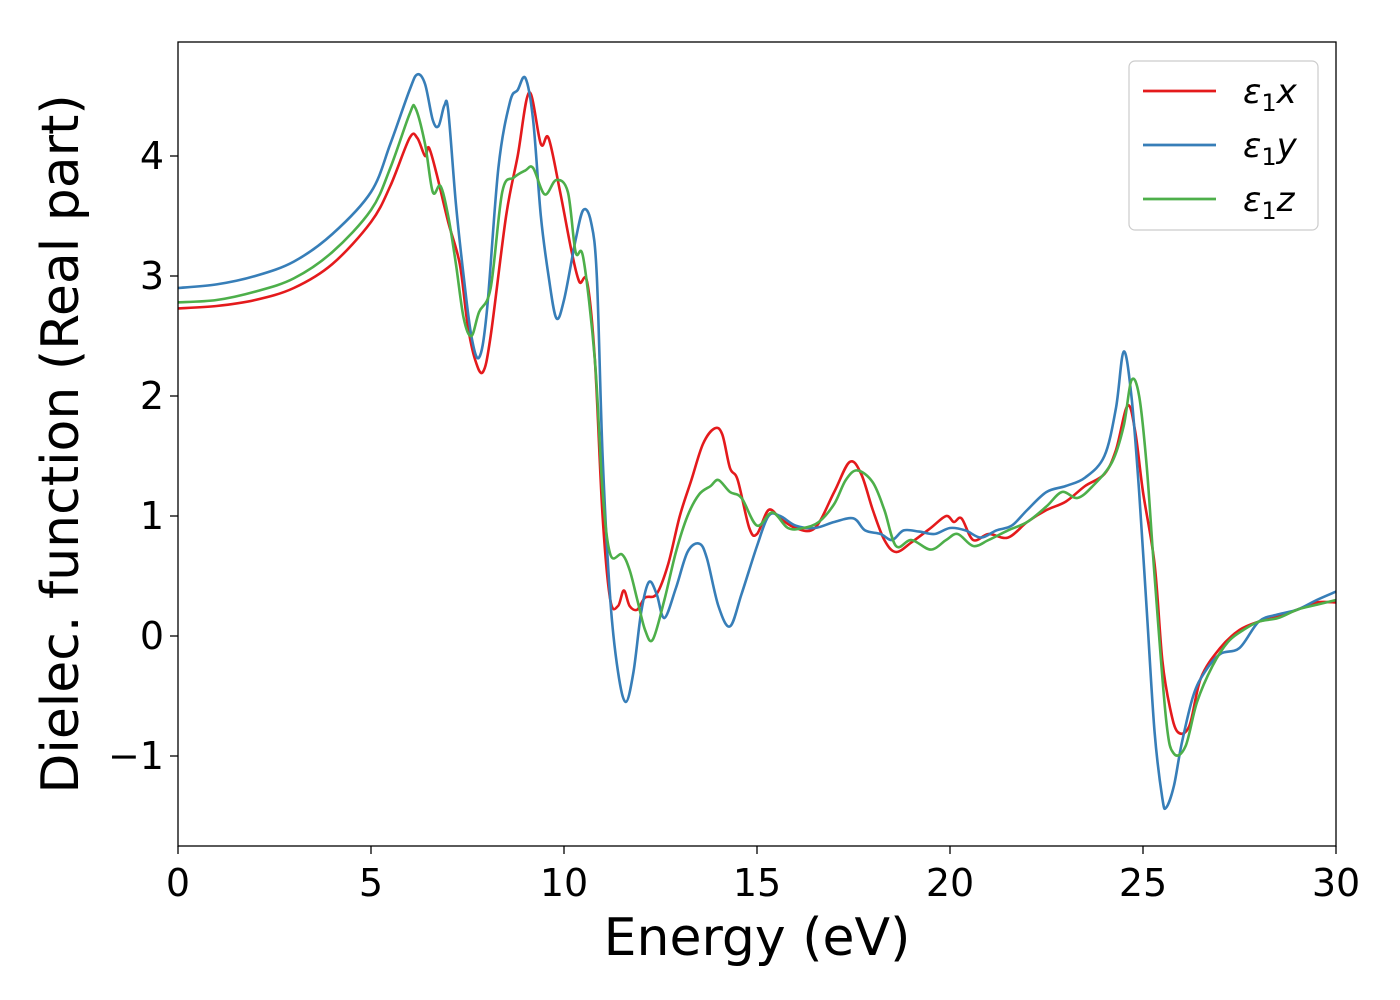 The image size is (1400, 1000). Describe the element at coordinates (152, 516) in the screenshot. I see `y-tick-label: 1` at that location.